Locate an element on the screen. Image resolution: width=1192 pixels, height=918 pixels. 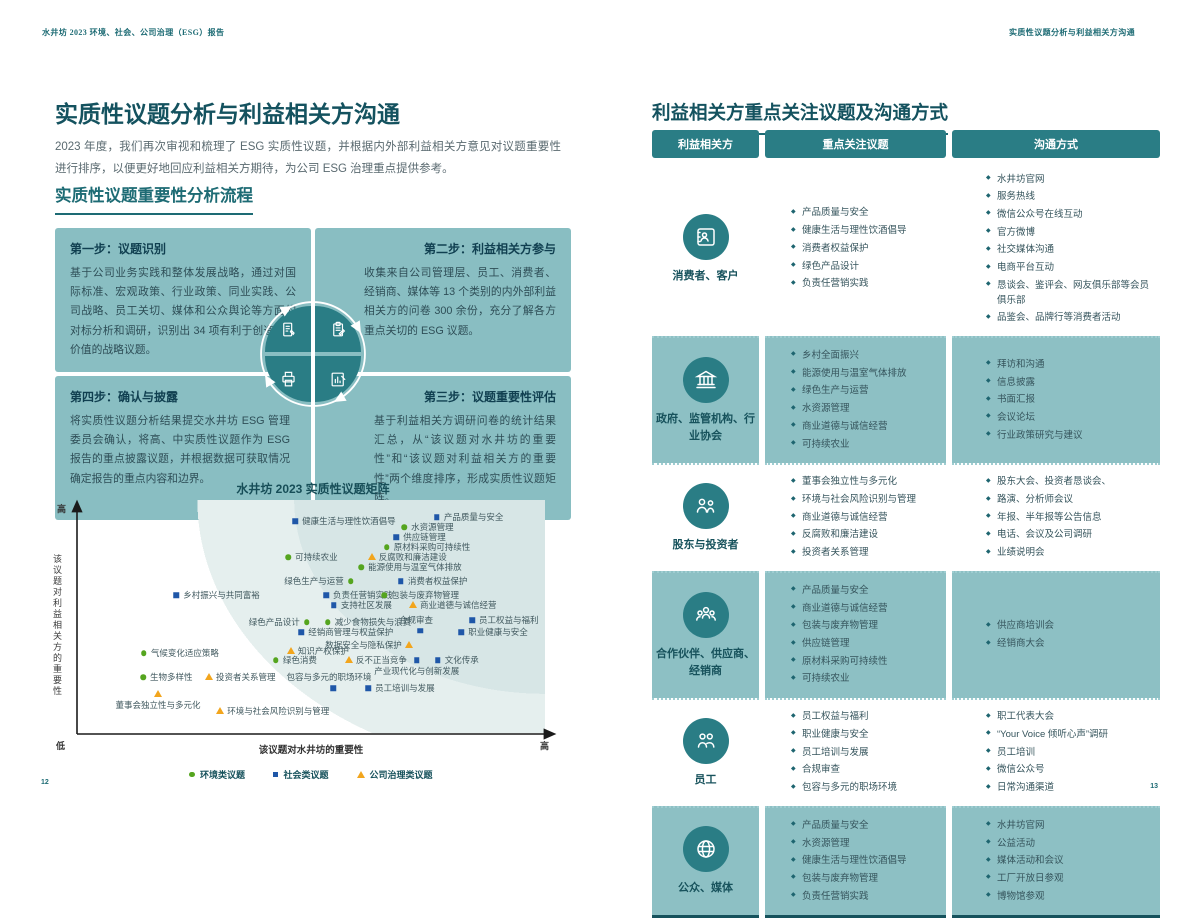
channel-item: 微信公众号在线互动 is located at coordinates (1073, 215).